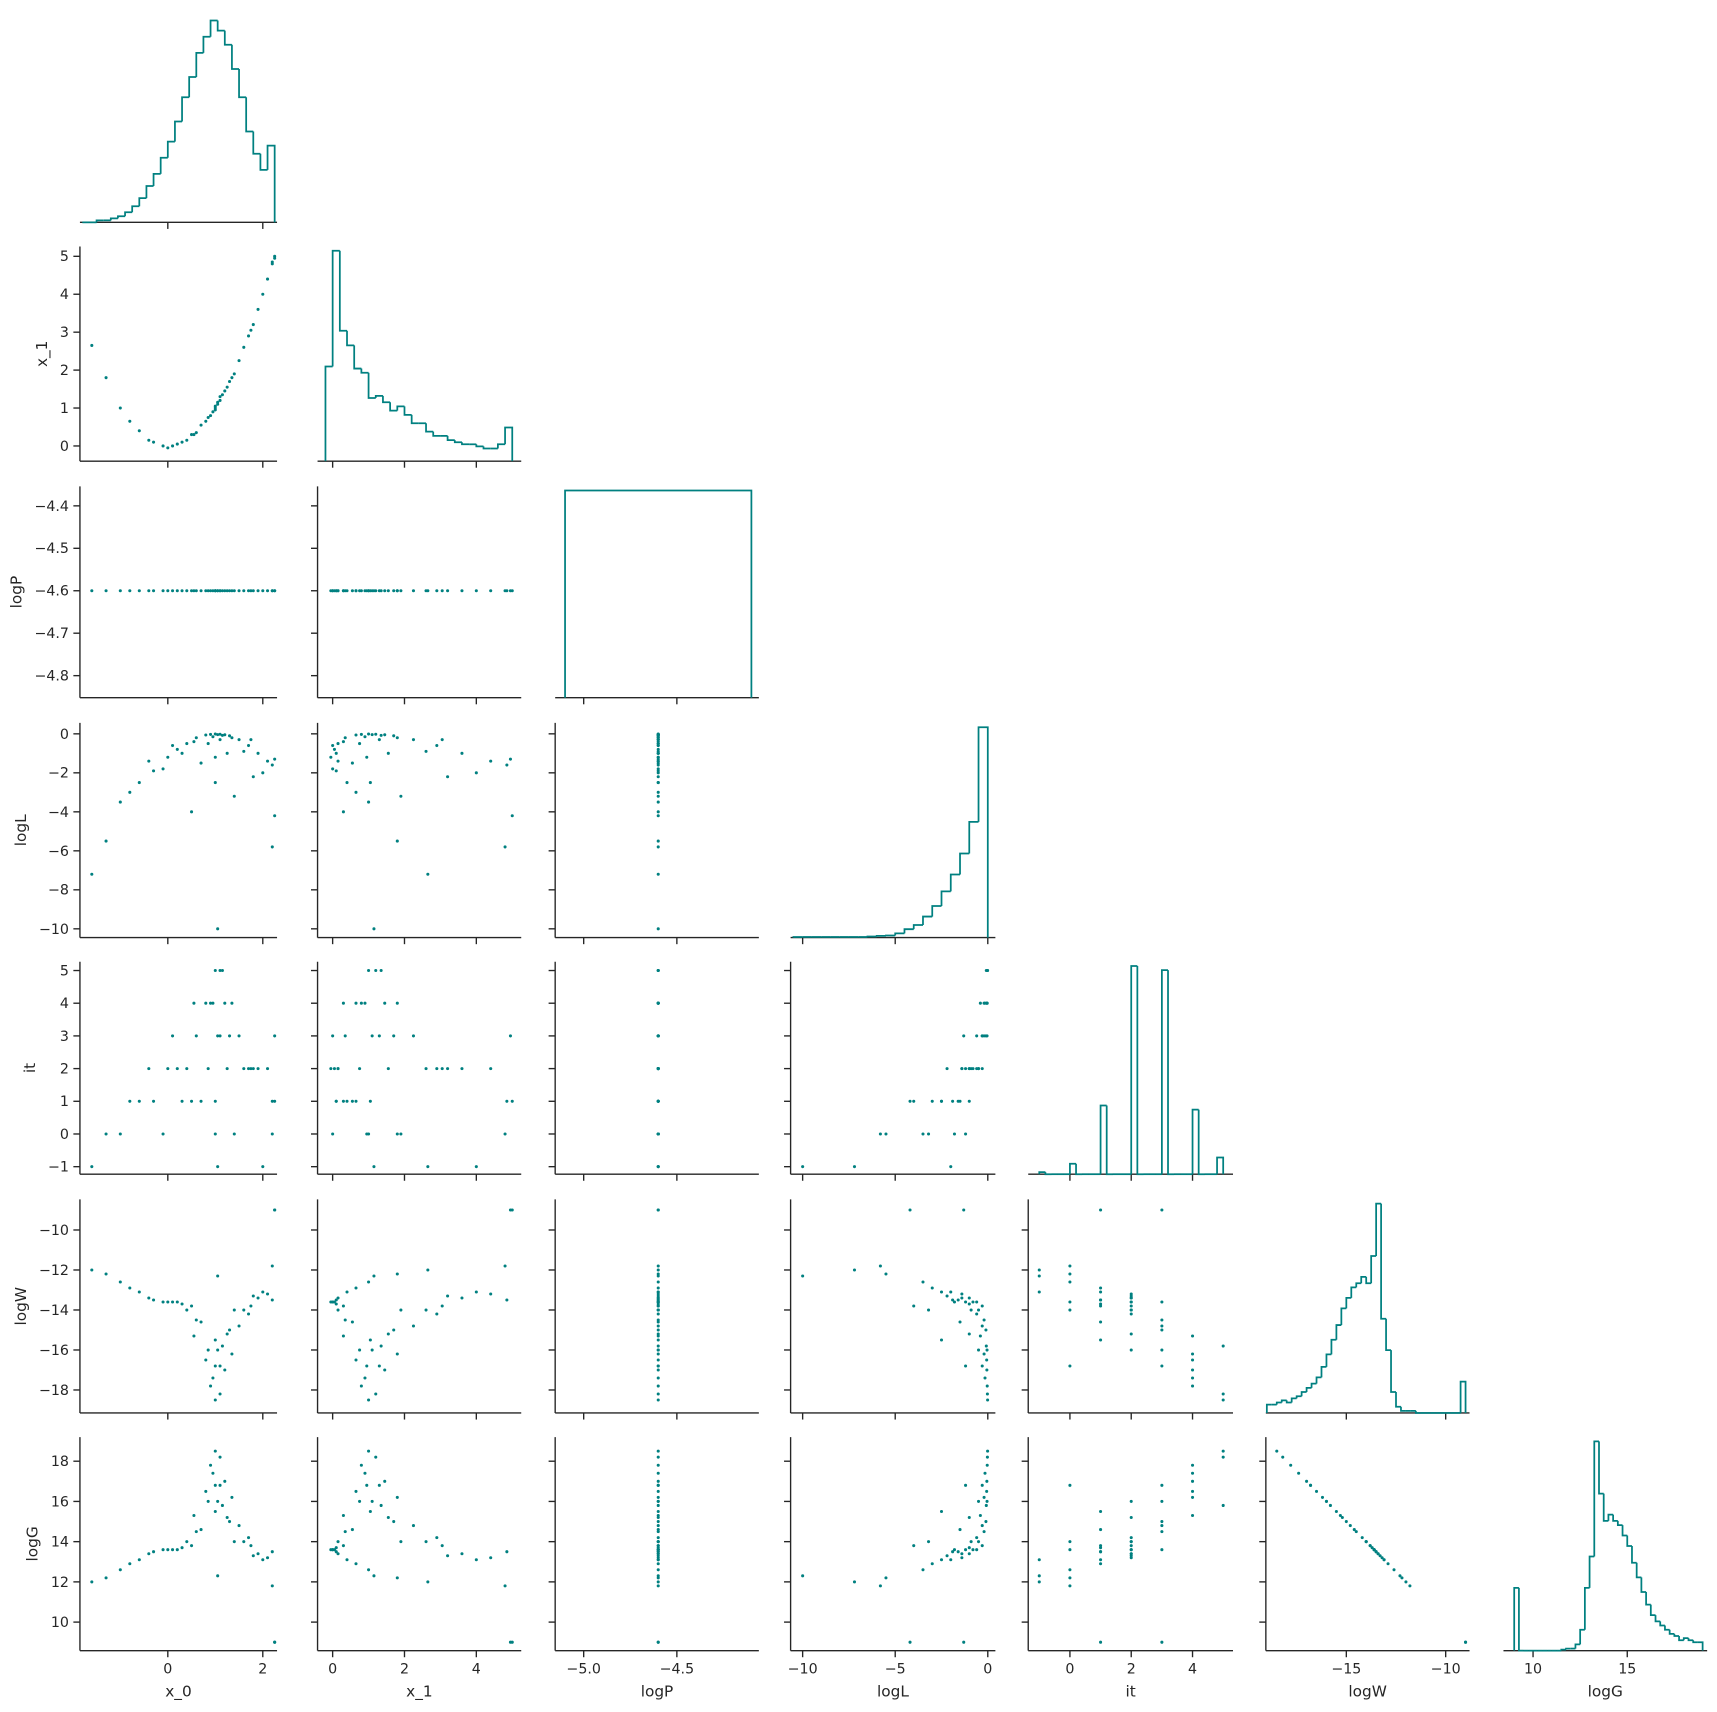 This screenshot has height=1712, width=1717. What do you see at coordinates (51, 634) in the screenshot?
I see `y-tick-label: −4.7` at bounding box center [51, 634].